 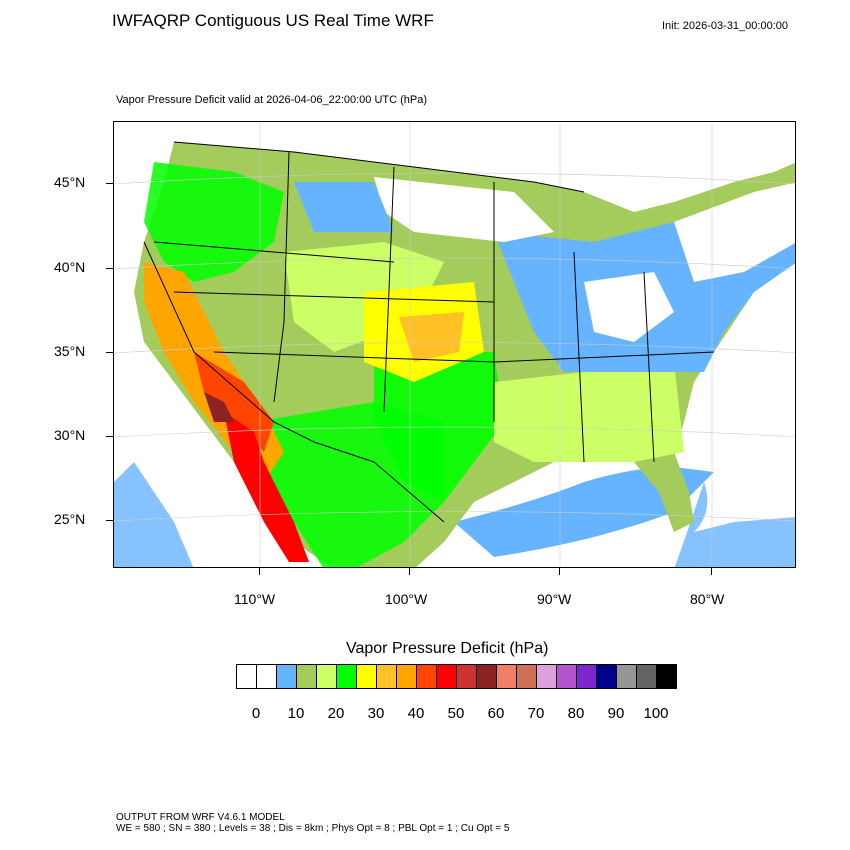 I want to click on colorbar-label: 30, so click(x=376, y=713).